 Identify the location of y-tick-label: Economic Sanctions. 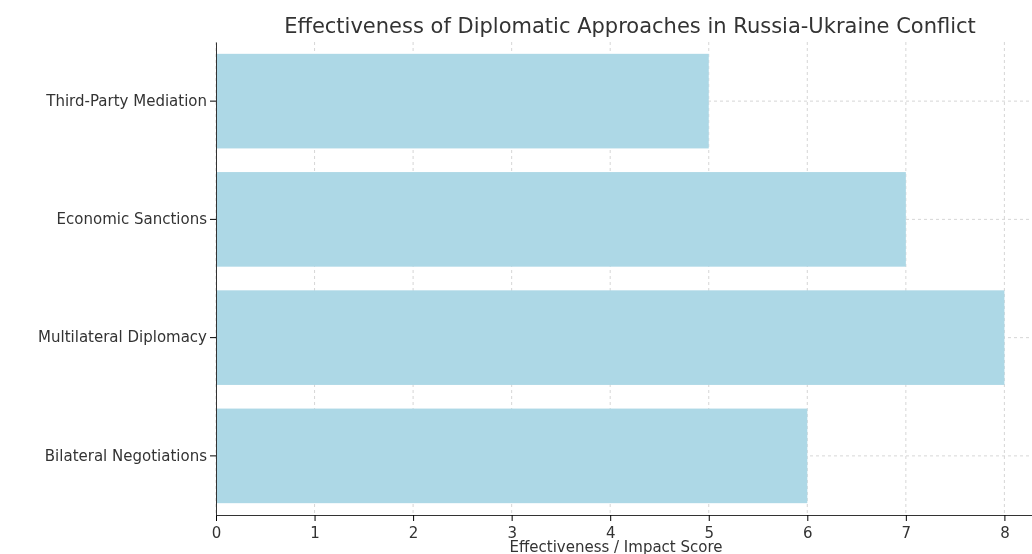
(132, 219).